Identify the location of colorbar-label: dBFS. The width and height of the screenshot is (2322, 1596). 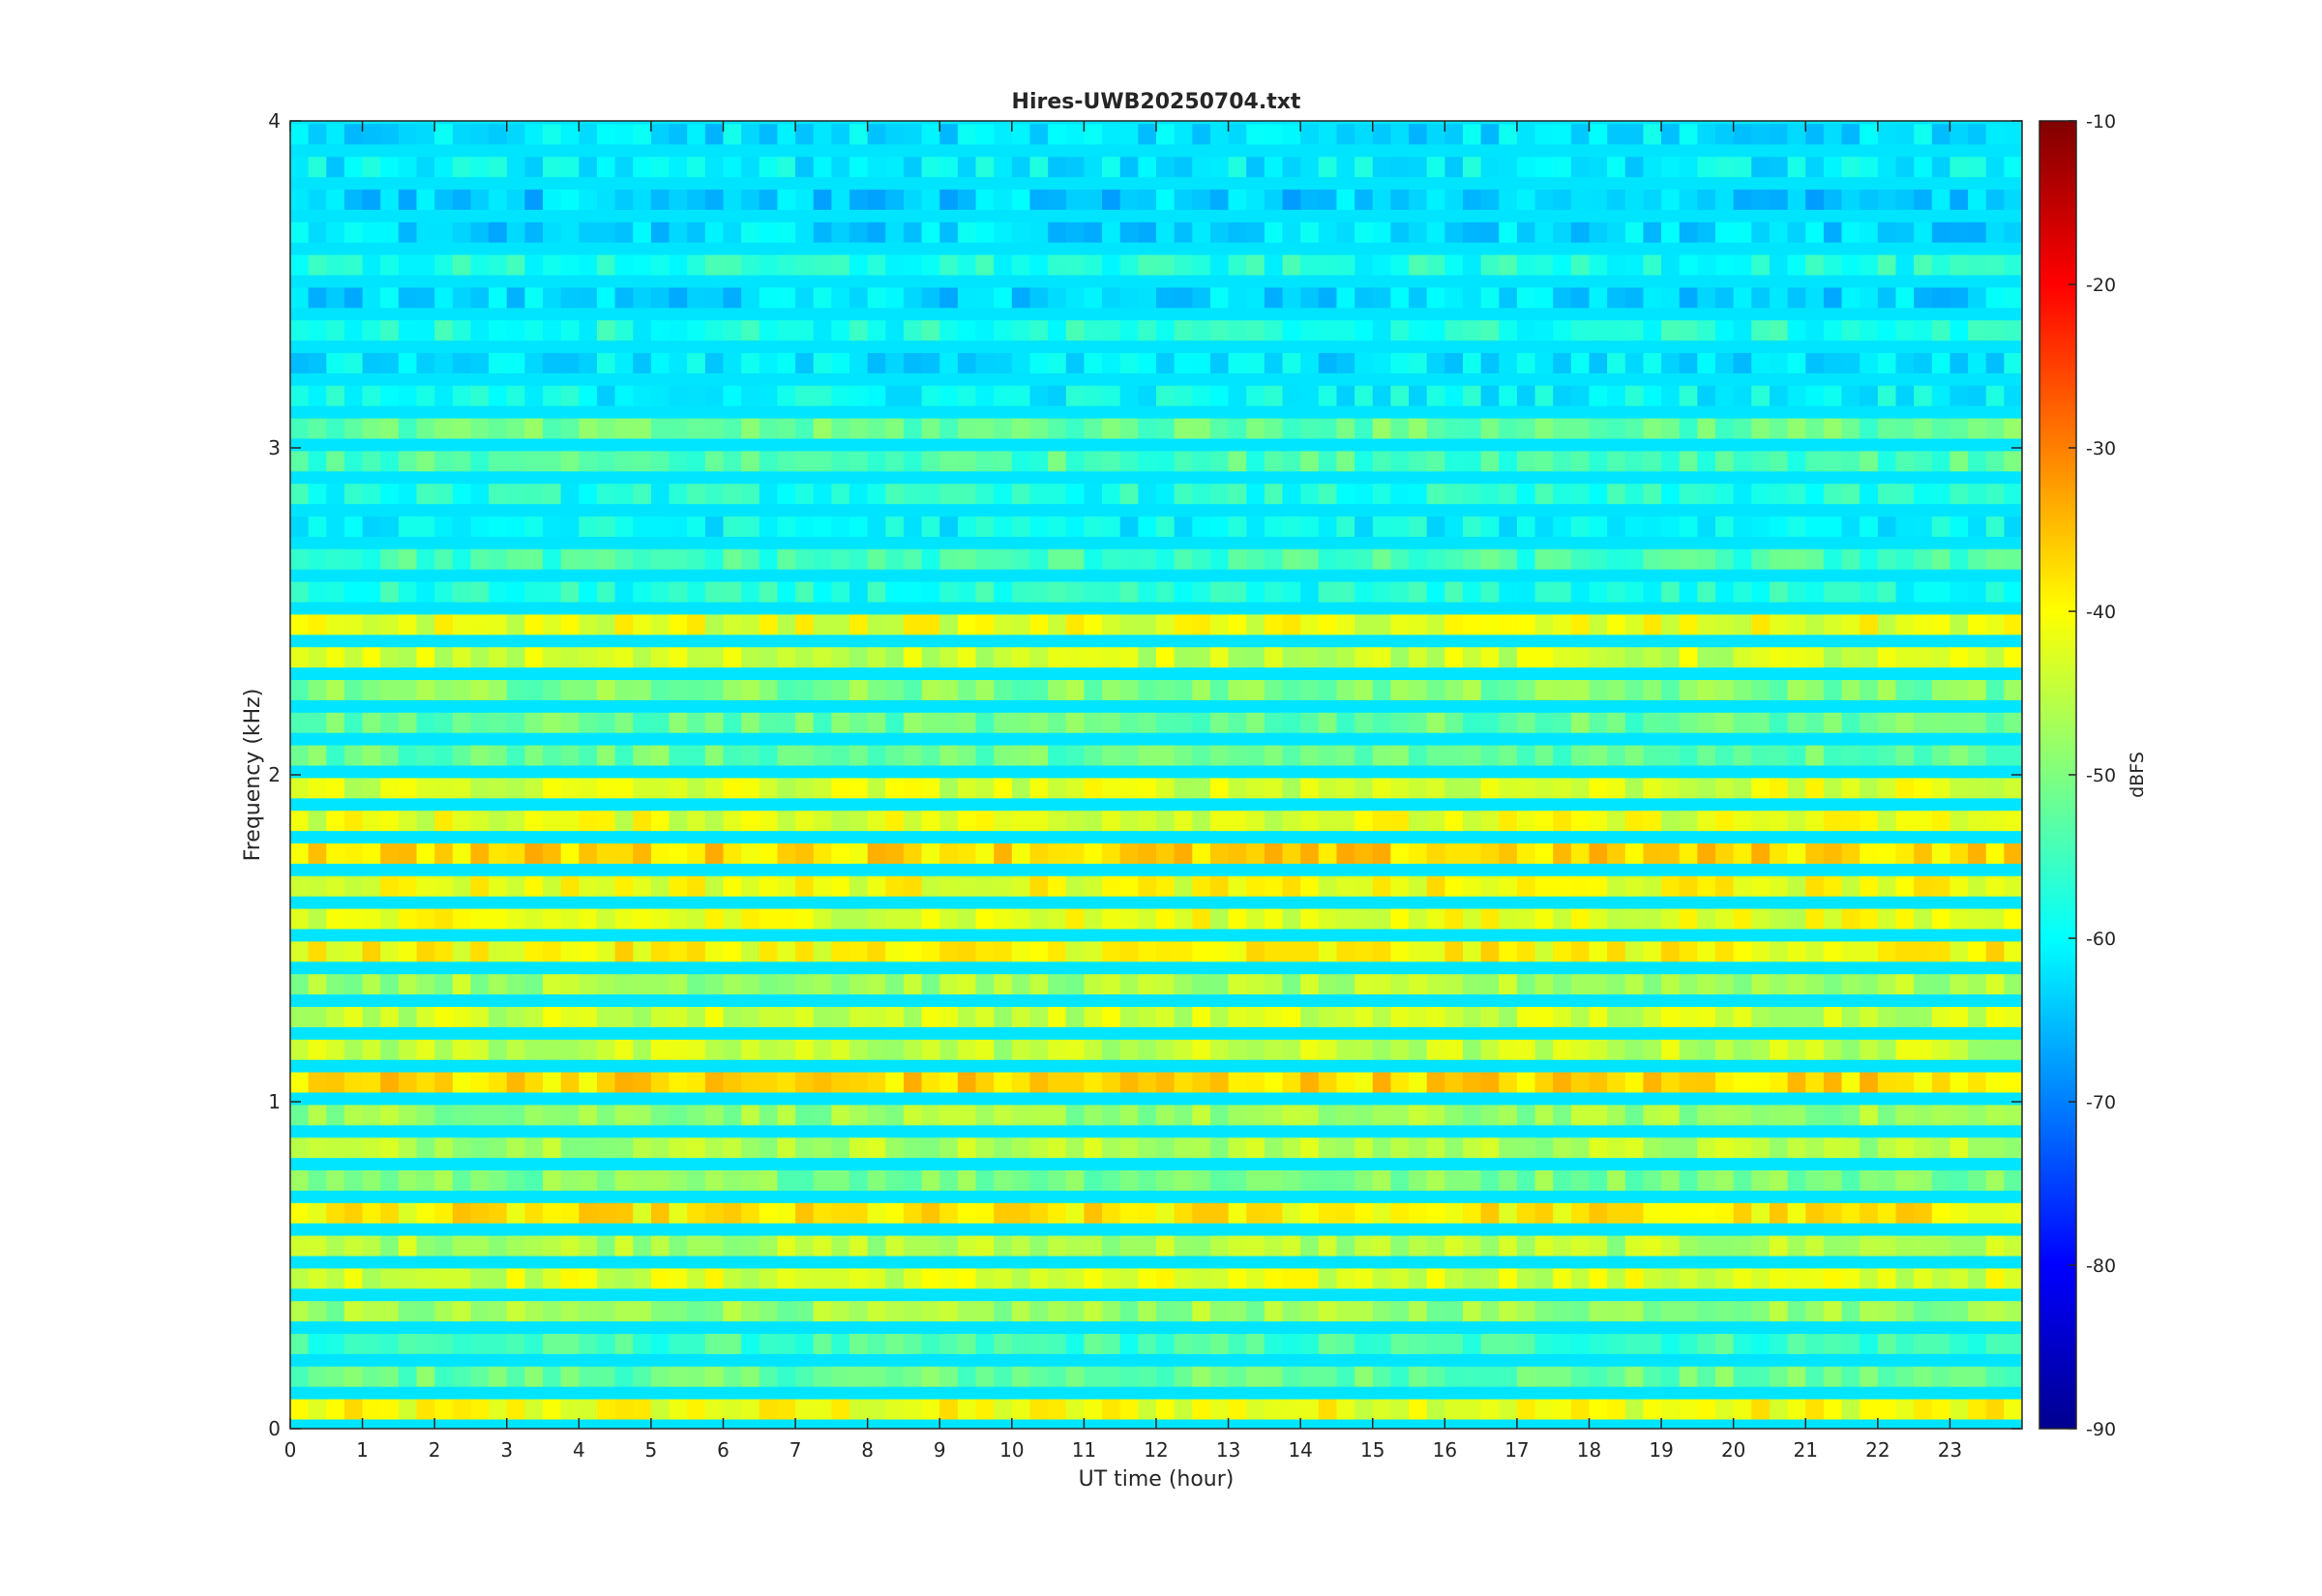
(2137, 775).